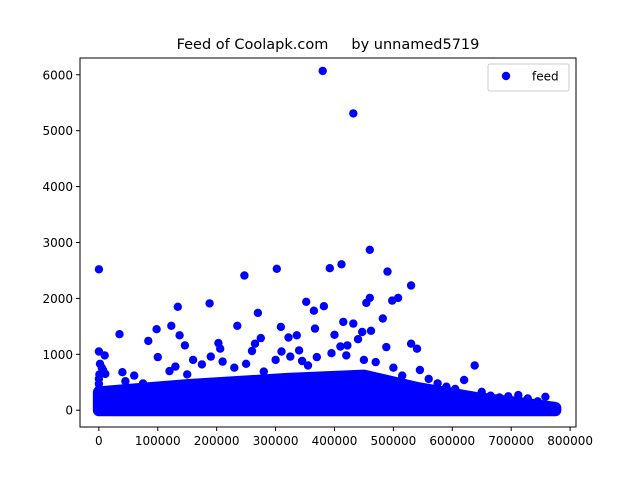  What do you see at coordinates (335, 441) in the screenshot?
I see `x-tick-label: 400000` at bounding box center [335, 441].